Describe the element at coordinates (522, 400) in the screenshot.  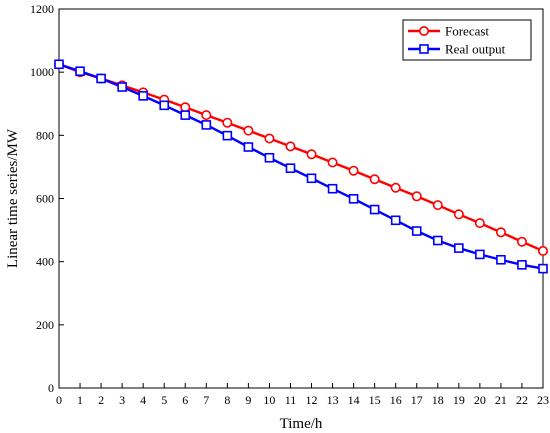
I see `x-tick-label: 22` at that location.